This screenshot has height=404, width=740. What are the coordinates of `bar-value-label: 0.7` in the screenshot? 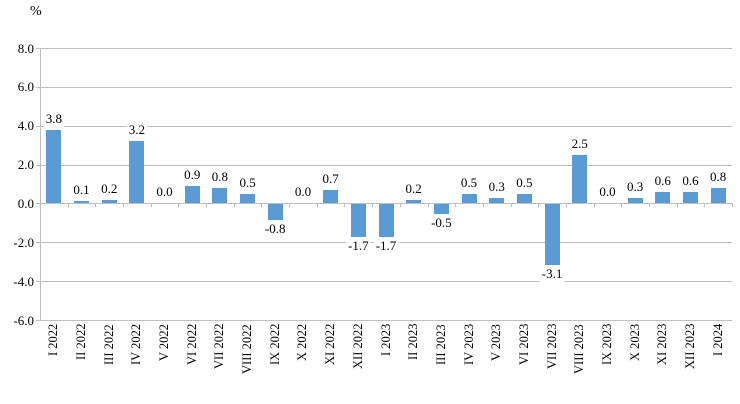 It's located at (330, 178).